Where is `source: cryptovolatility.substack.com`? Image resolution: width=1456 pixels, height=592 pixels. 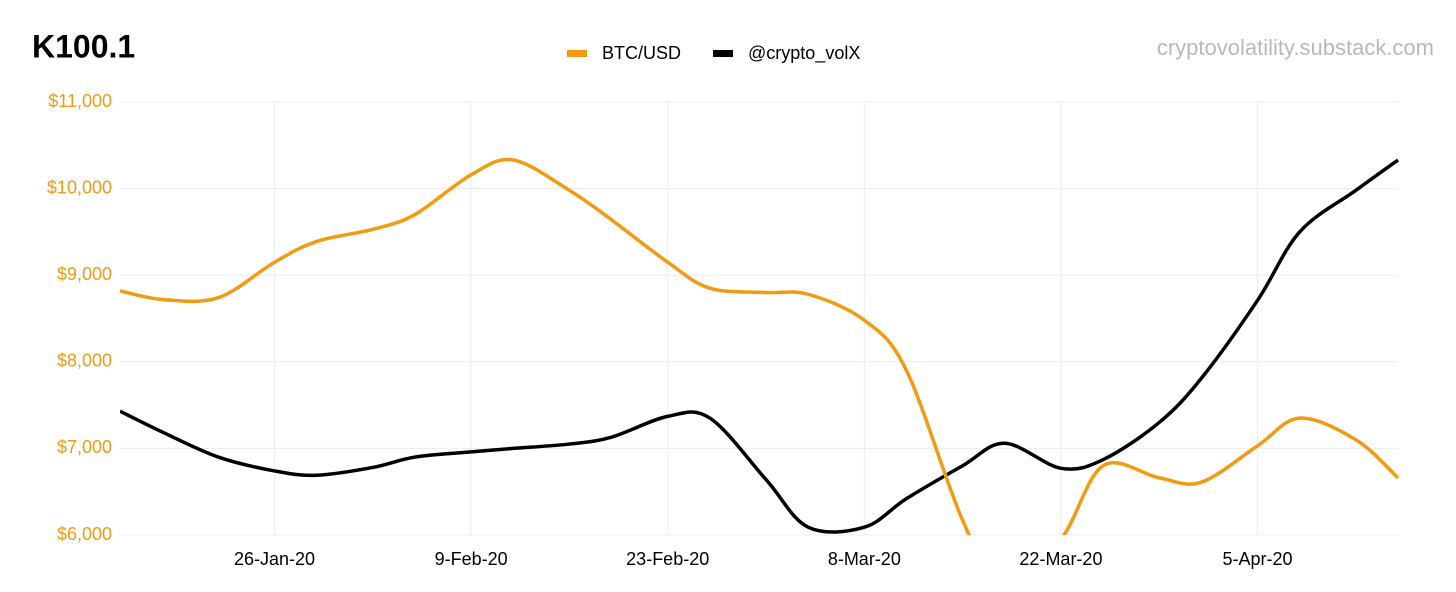 source: cryptovolatility.substack.com is located at coordinates (1295, 47).